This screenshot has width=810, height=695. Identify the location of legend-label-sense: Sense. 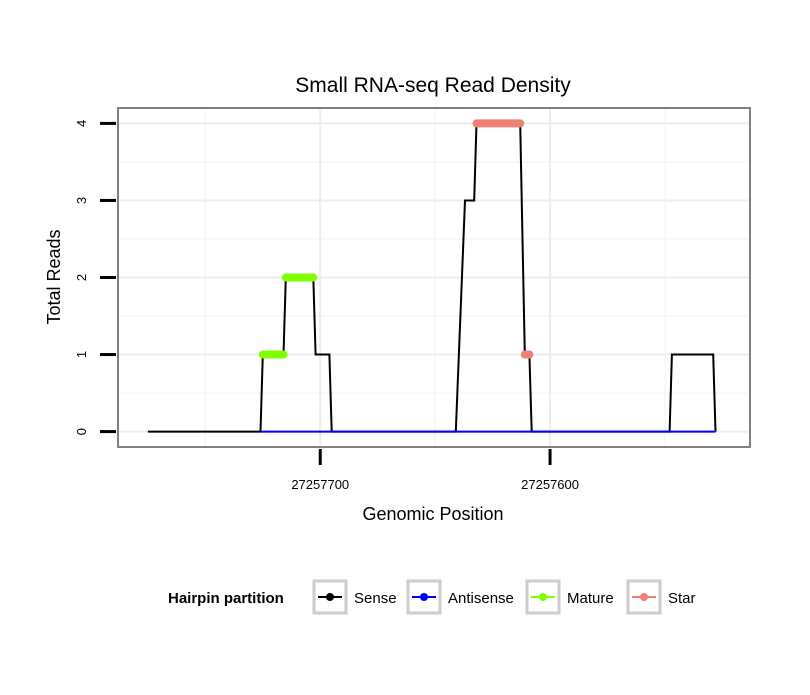
(375, 598).